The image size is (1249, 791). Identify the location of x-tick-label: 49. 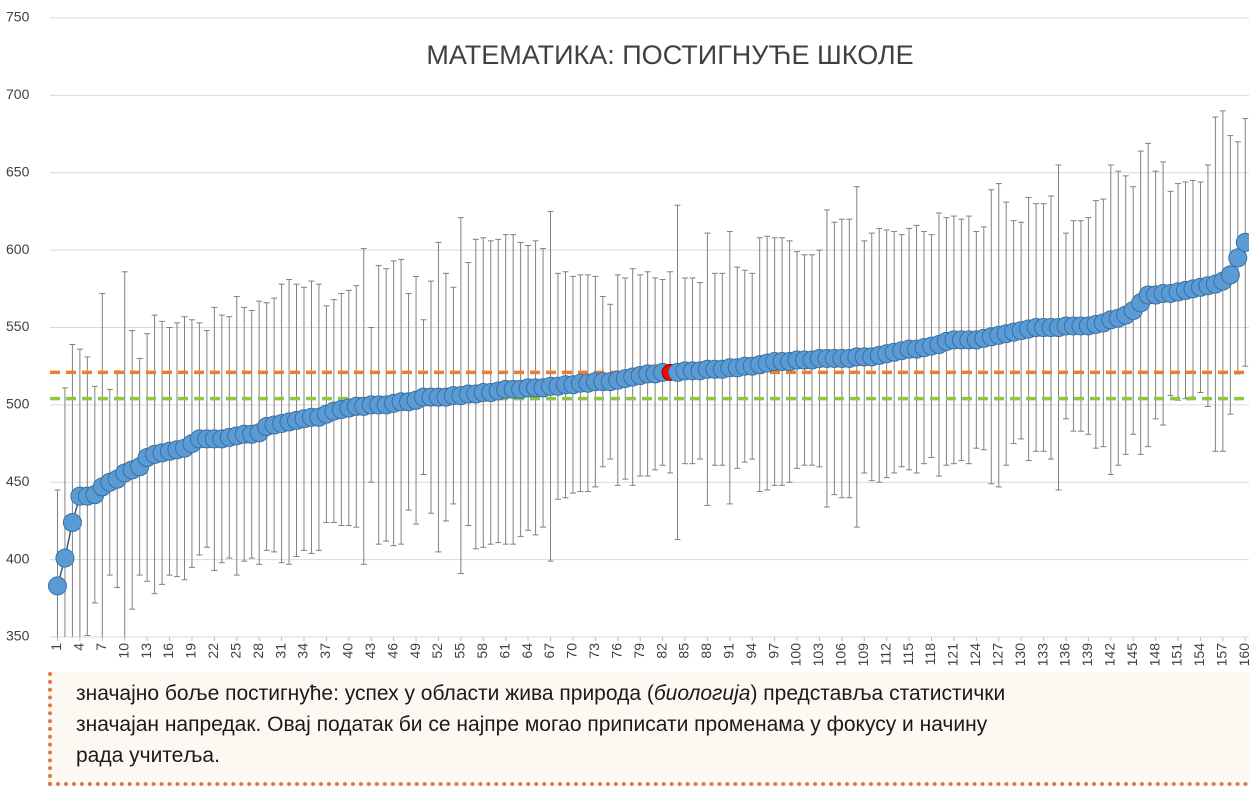
(415, 651).